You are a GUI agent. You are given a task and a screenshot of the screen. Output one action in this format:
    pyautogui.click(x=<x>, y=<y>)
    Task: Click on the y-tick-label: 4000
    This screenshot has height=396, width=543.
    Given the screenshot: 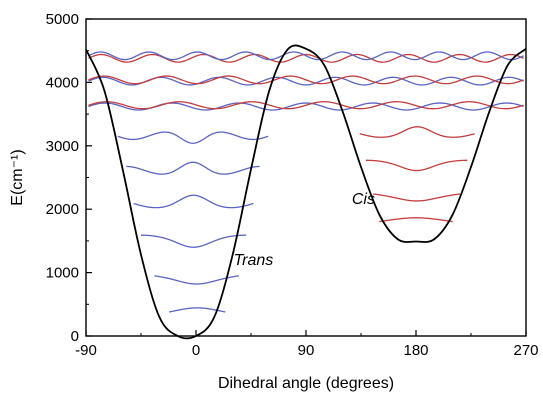 What is the action you would take?
    pyautogui.click(x=62, y=82)
    